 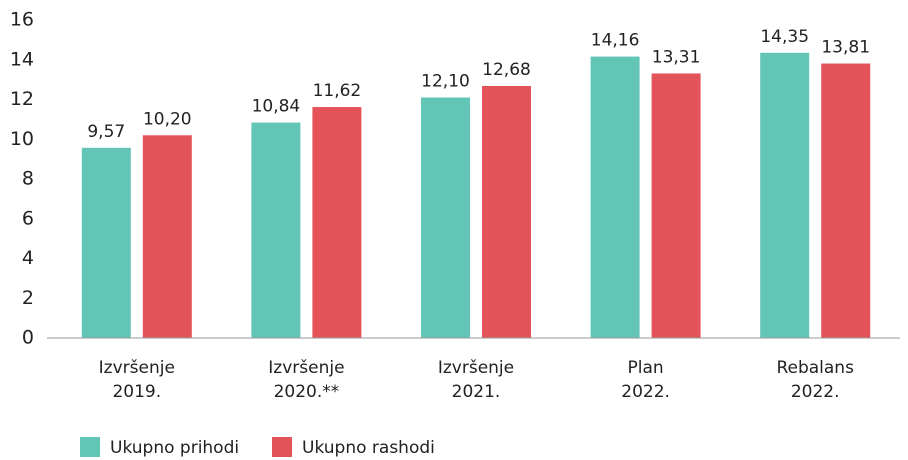 I want to click on data-label: 9,57, so click(x=106, y=132).